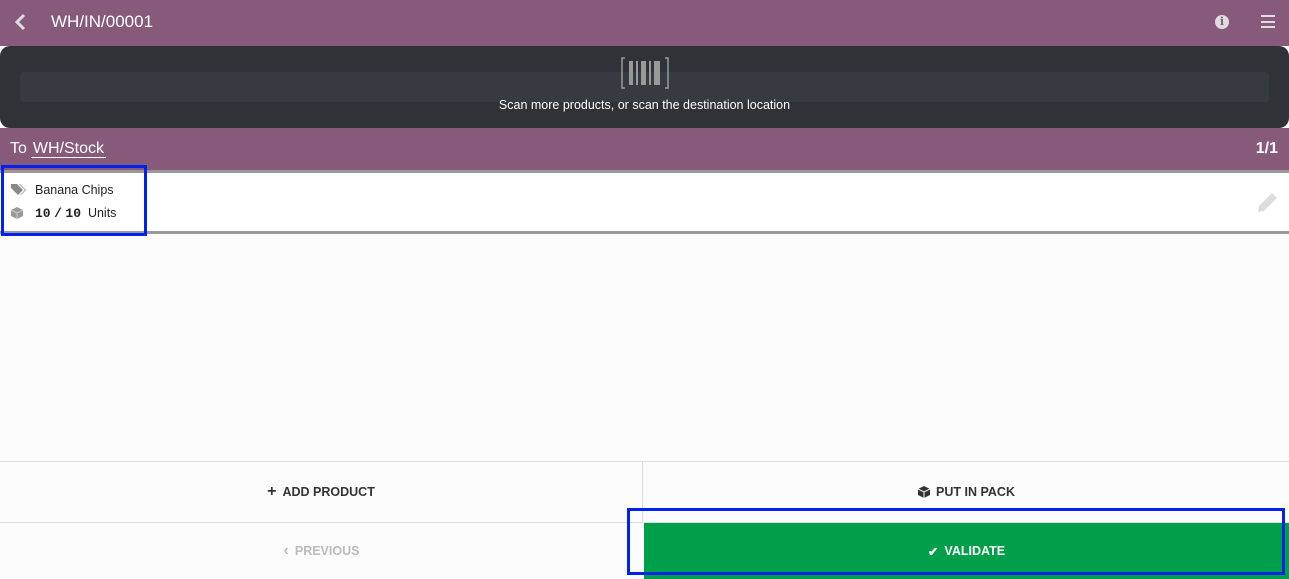 This screenshot has width=1289, height=579. Describe the element at coordinates (74, 190) in the screenshot. I see `product-name: Banana Chips` at that location.